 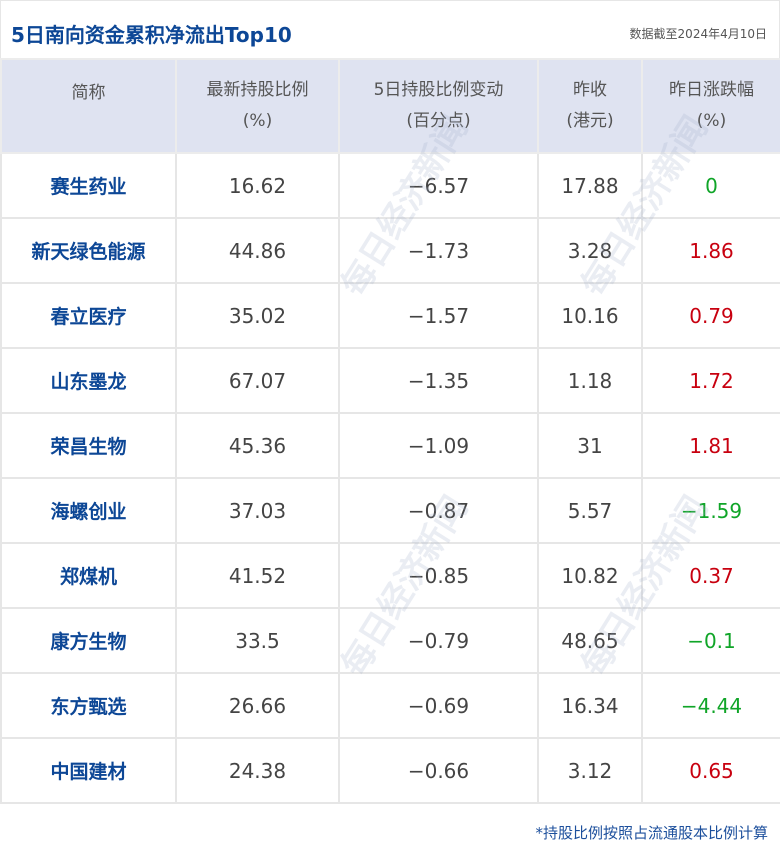 What do you see at coordinates (257, 445) in the screenshot?
I see `holding-ratio: 45.36` at bounding box center [257, 445].